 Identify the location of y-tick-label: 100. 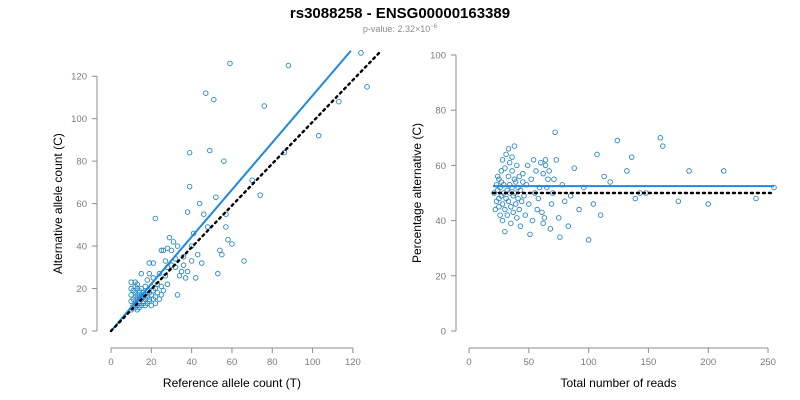
(79, 119).